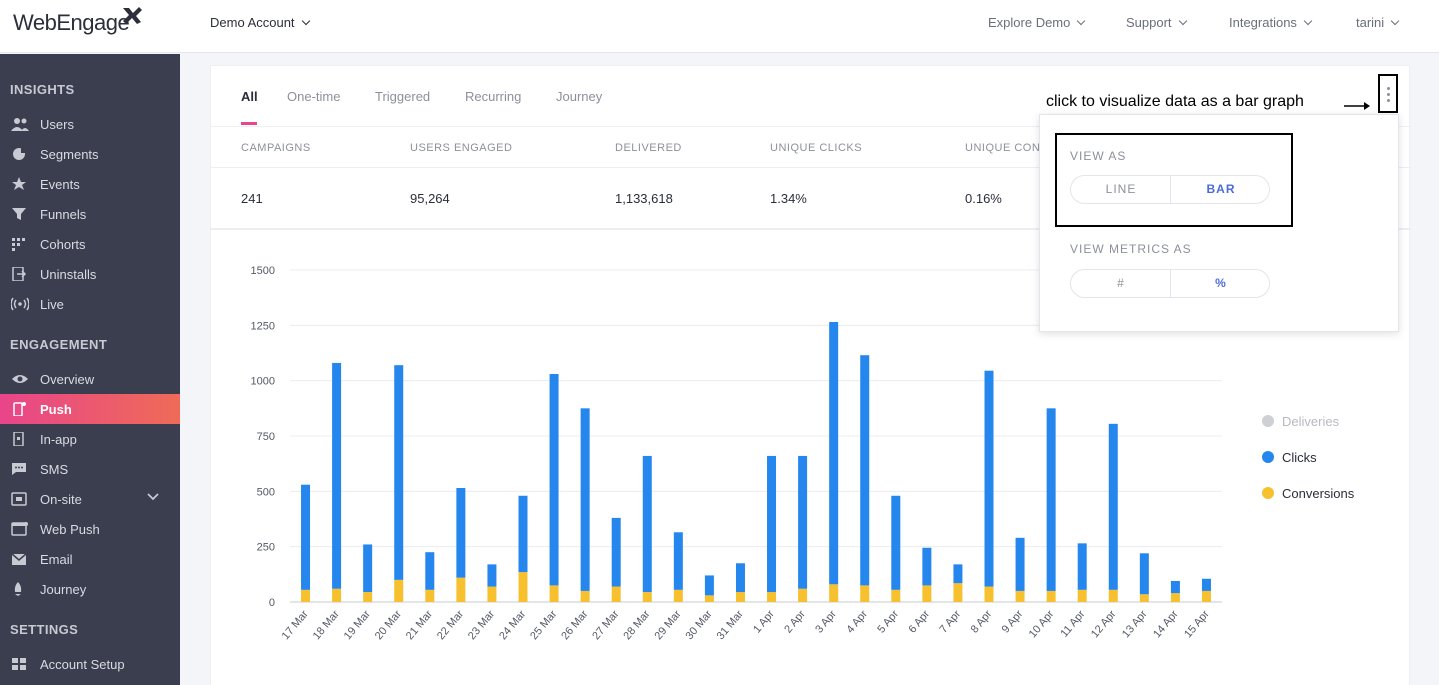  I want to click on sidebar-item-overview: Overview, so click(90, 379).